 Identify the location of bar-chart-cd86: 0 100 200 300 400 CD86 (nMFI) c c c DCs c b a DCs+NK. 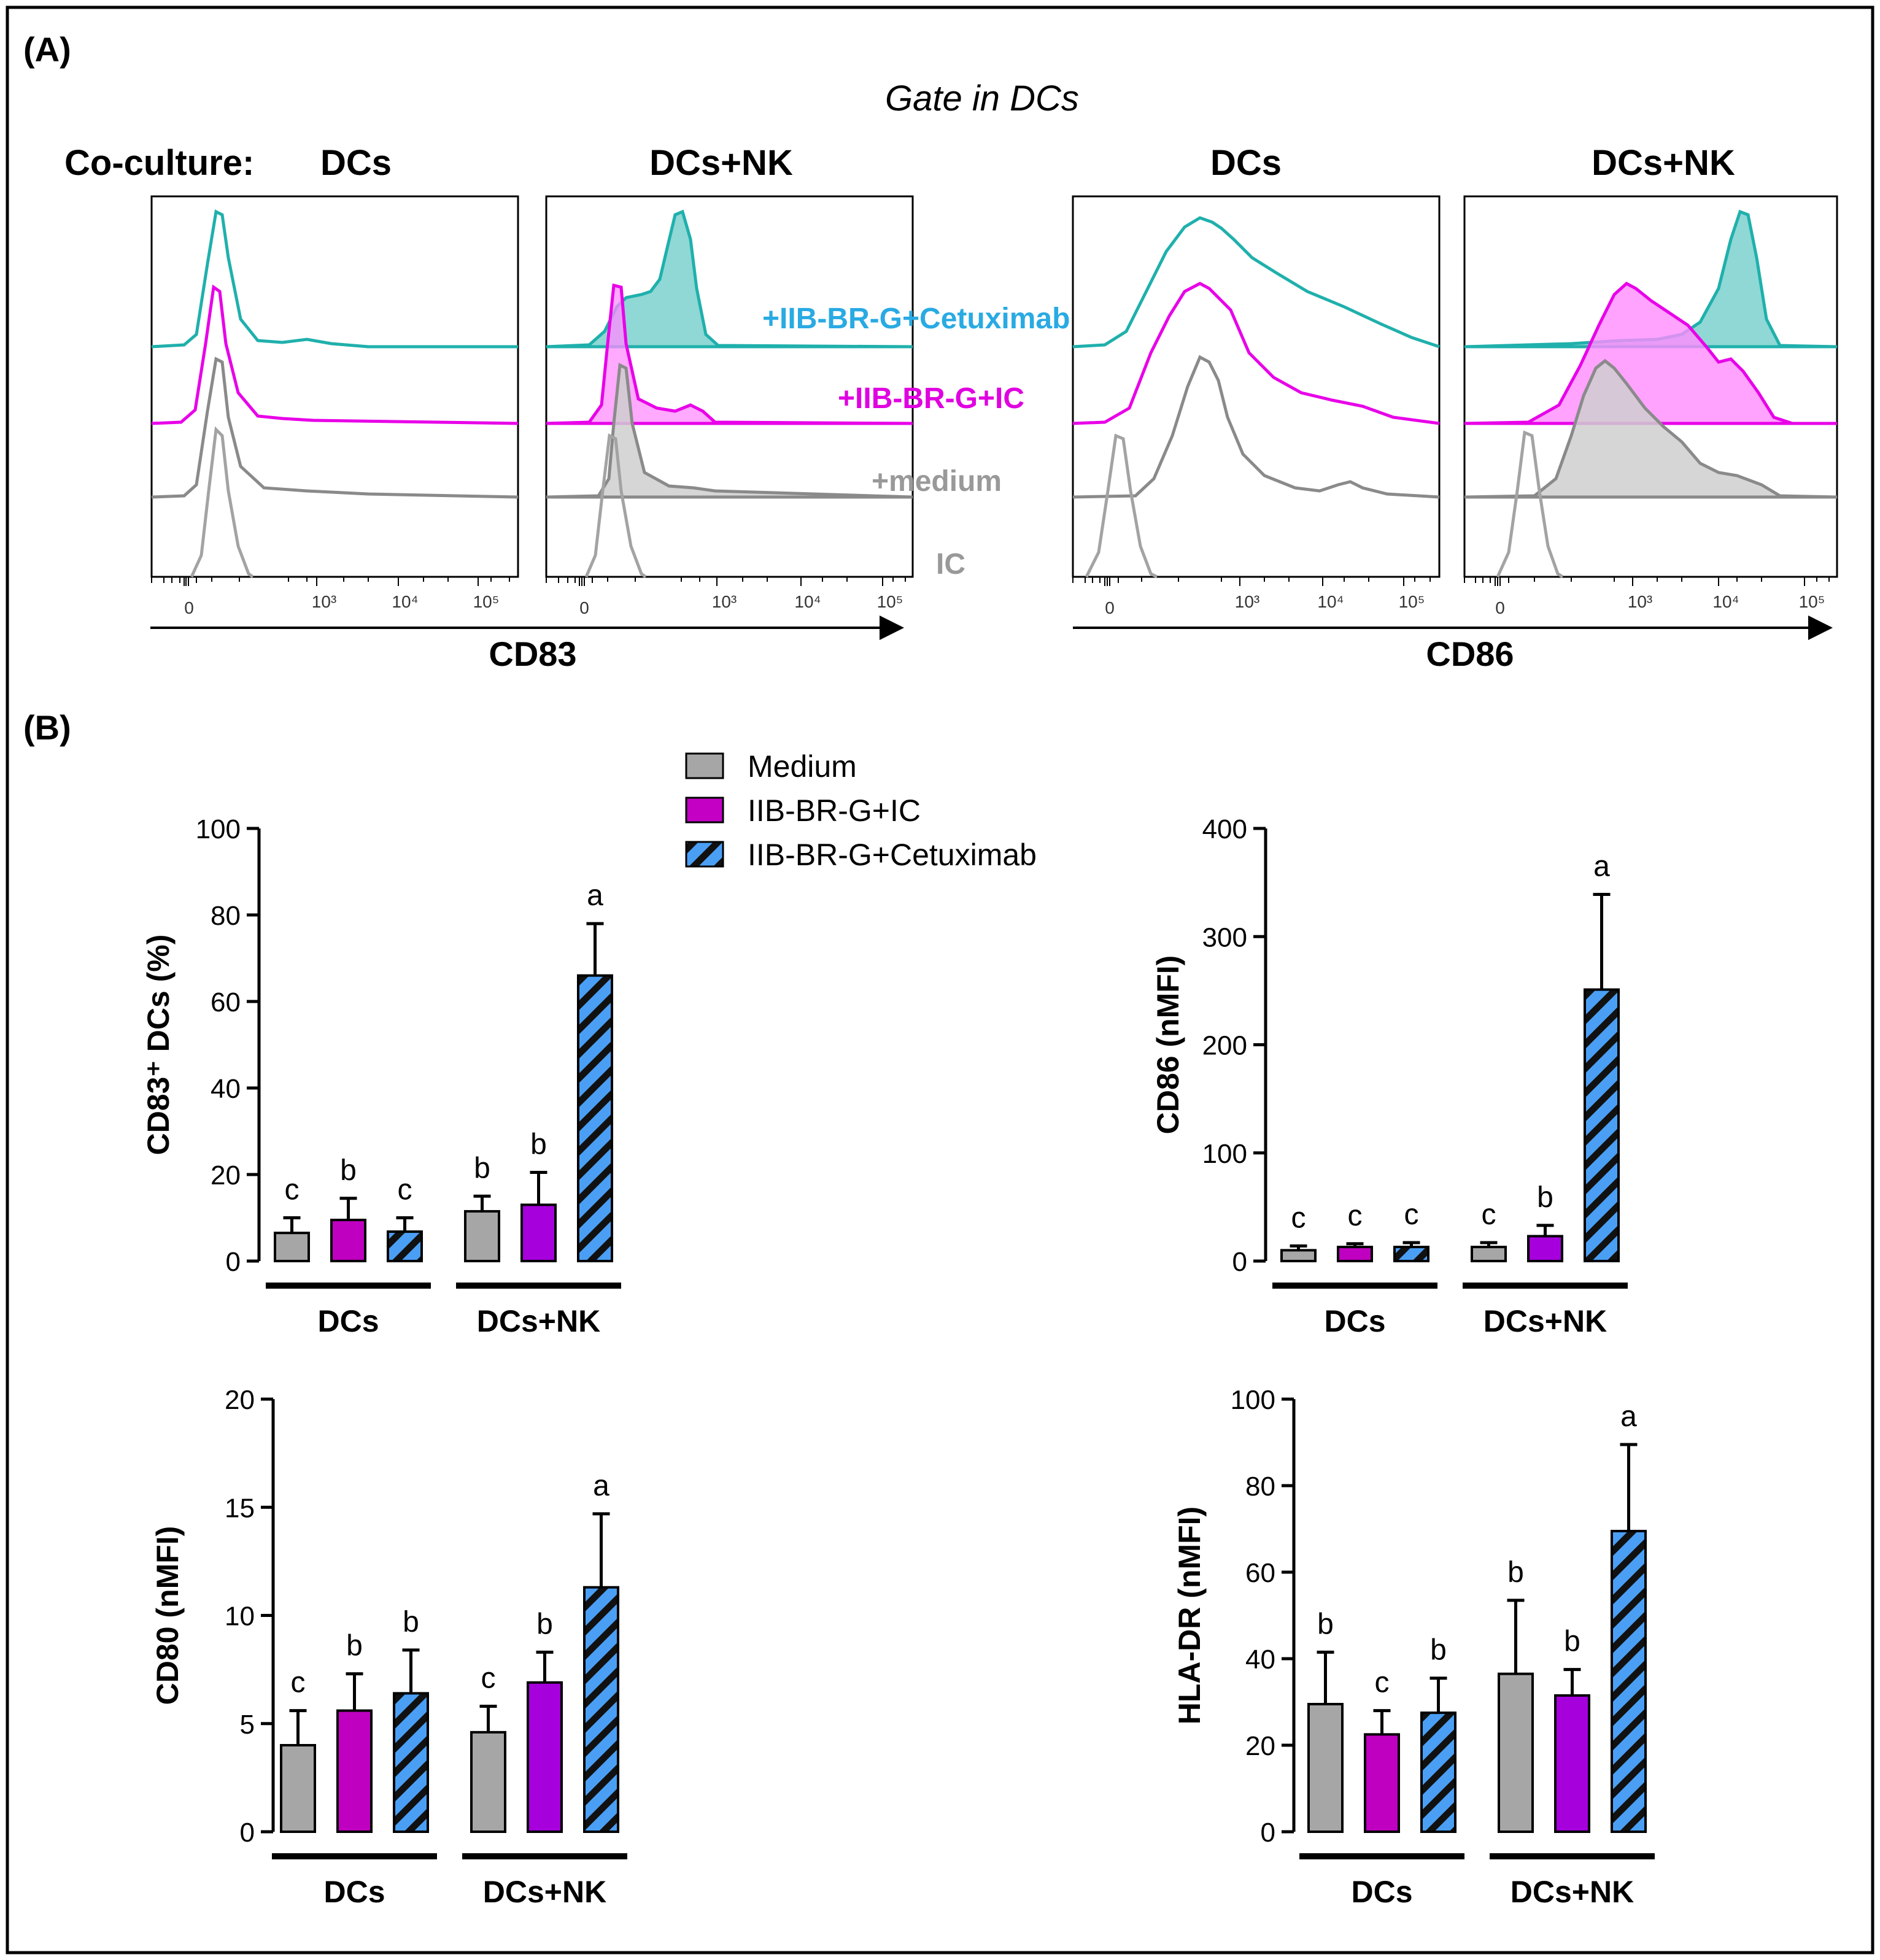
(1389, 1076).